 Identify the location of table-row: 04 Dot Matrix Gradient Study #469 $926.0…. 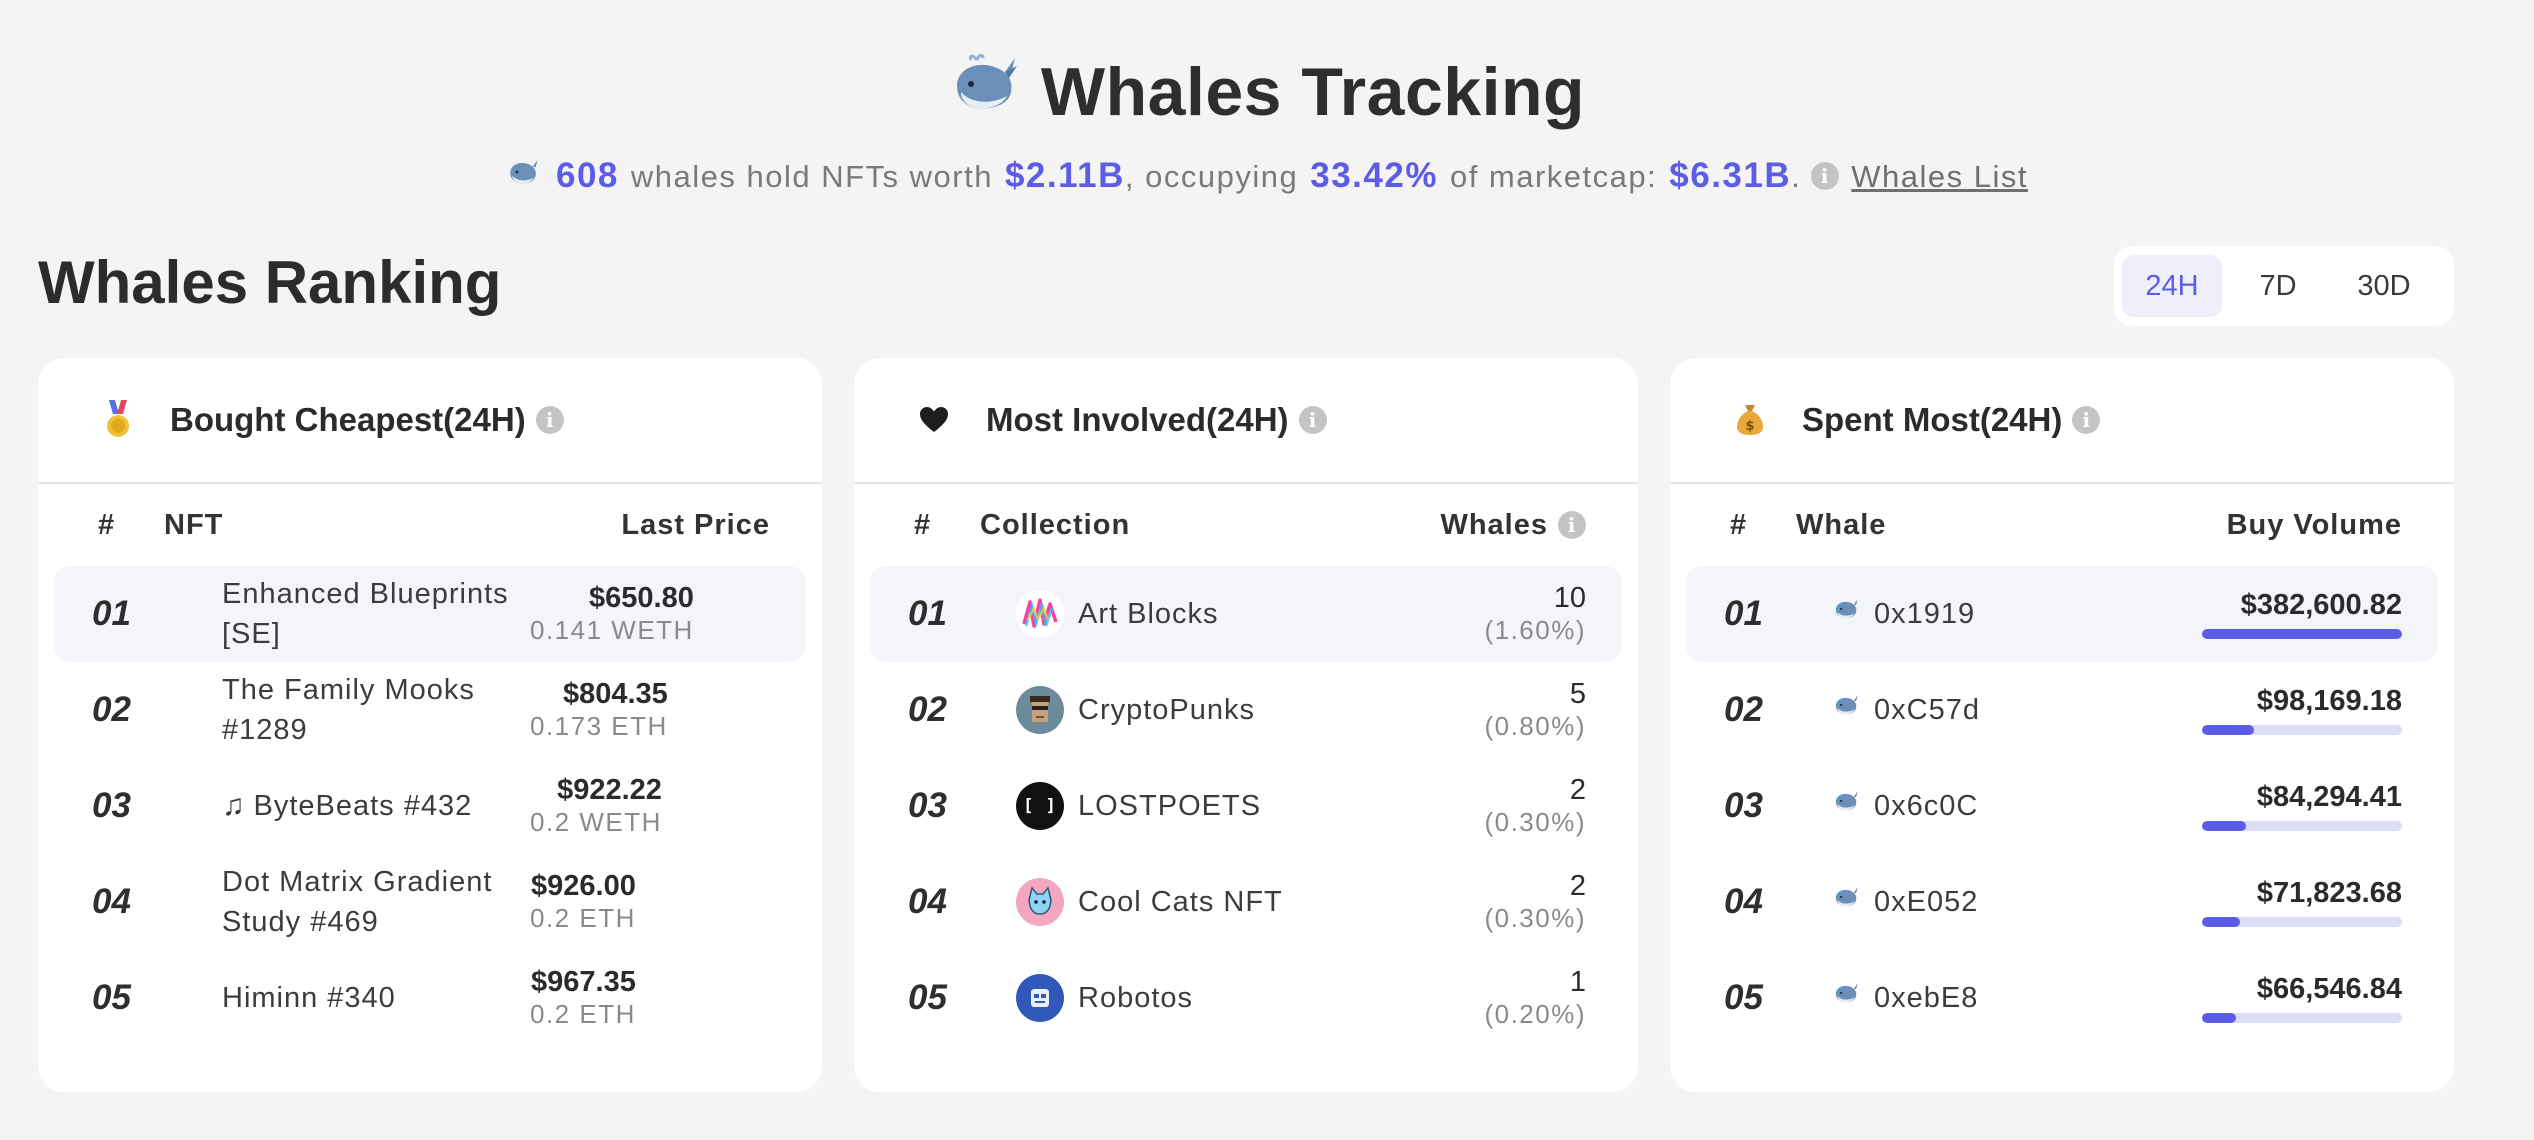
(430, 902).